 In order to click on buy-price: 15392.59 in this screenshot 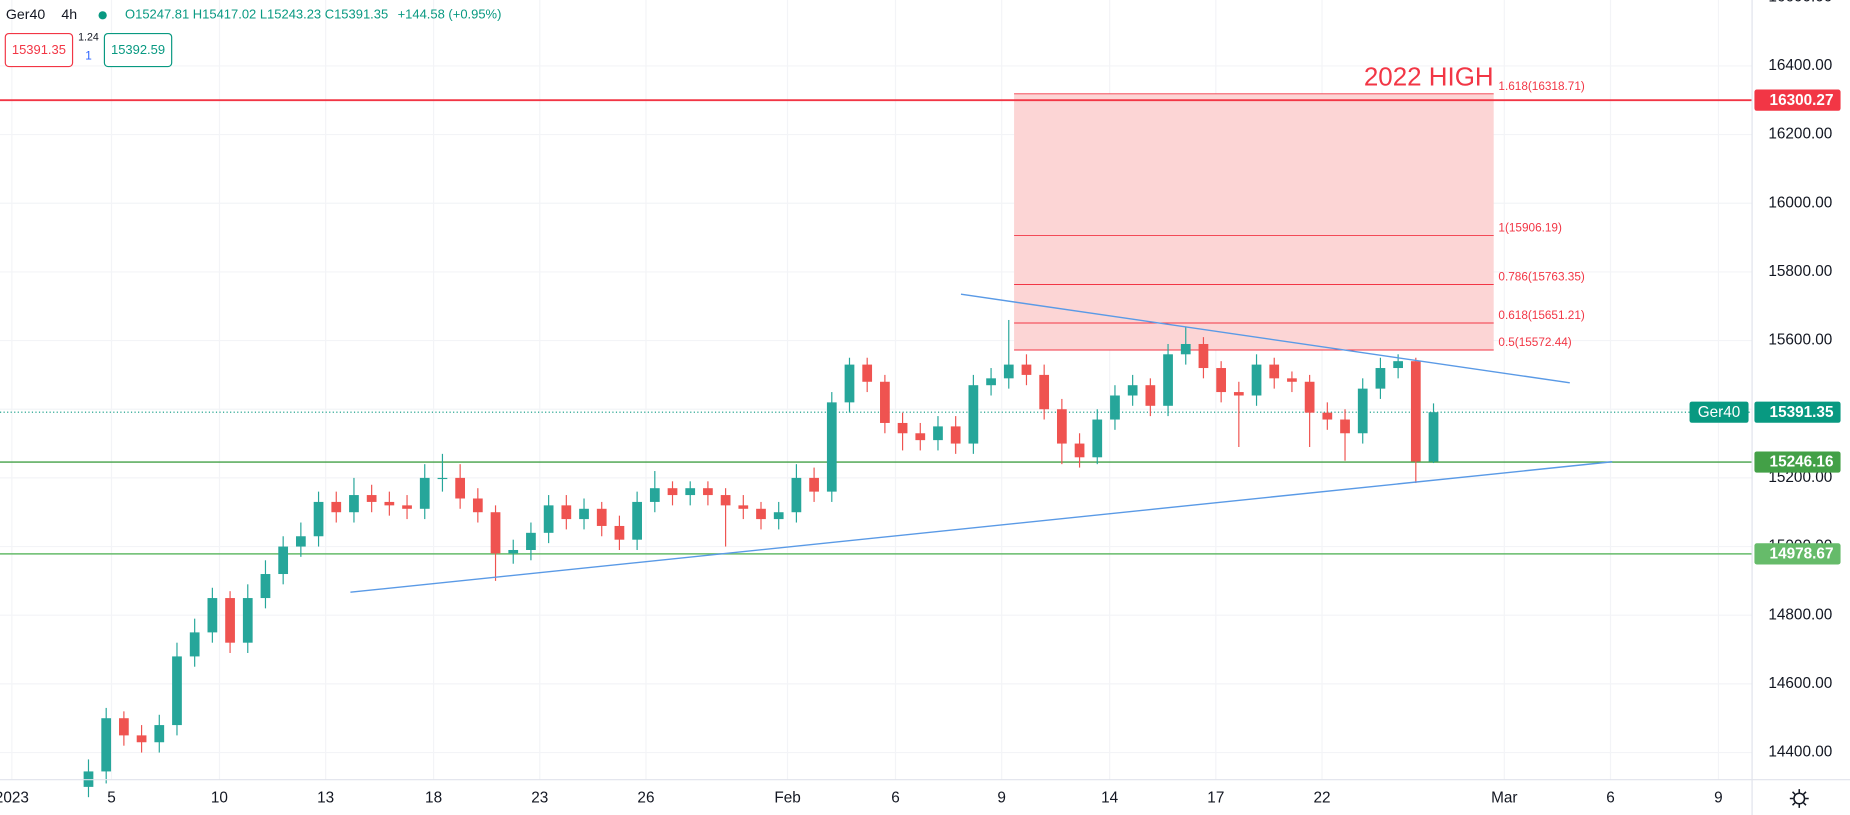, I will do `click(138, 49)`.